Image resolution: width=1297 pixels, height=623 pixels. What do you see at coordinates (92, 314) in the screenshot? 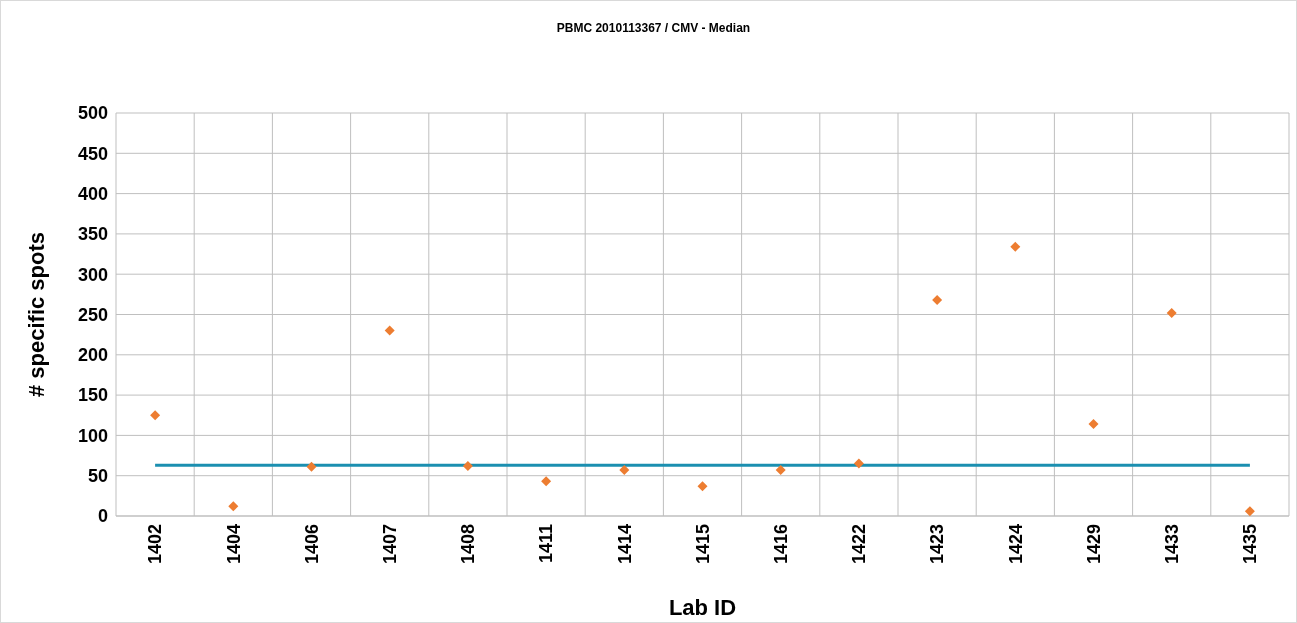
I see `y-tick-label: 250` at bounding box center [92, 314].